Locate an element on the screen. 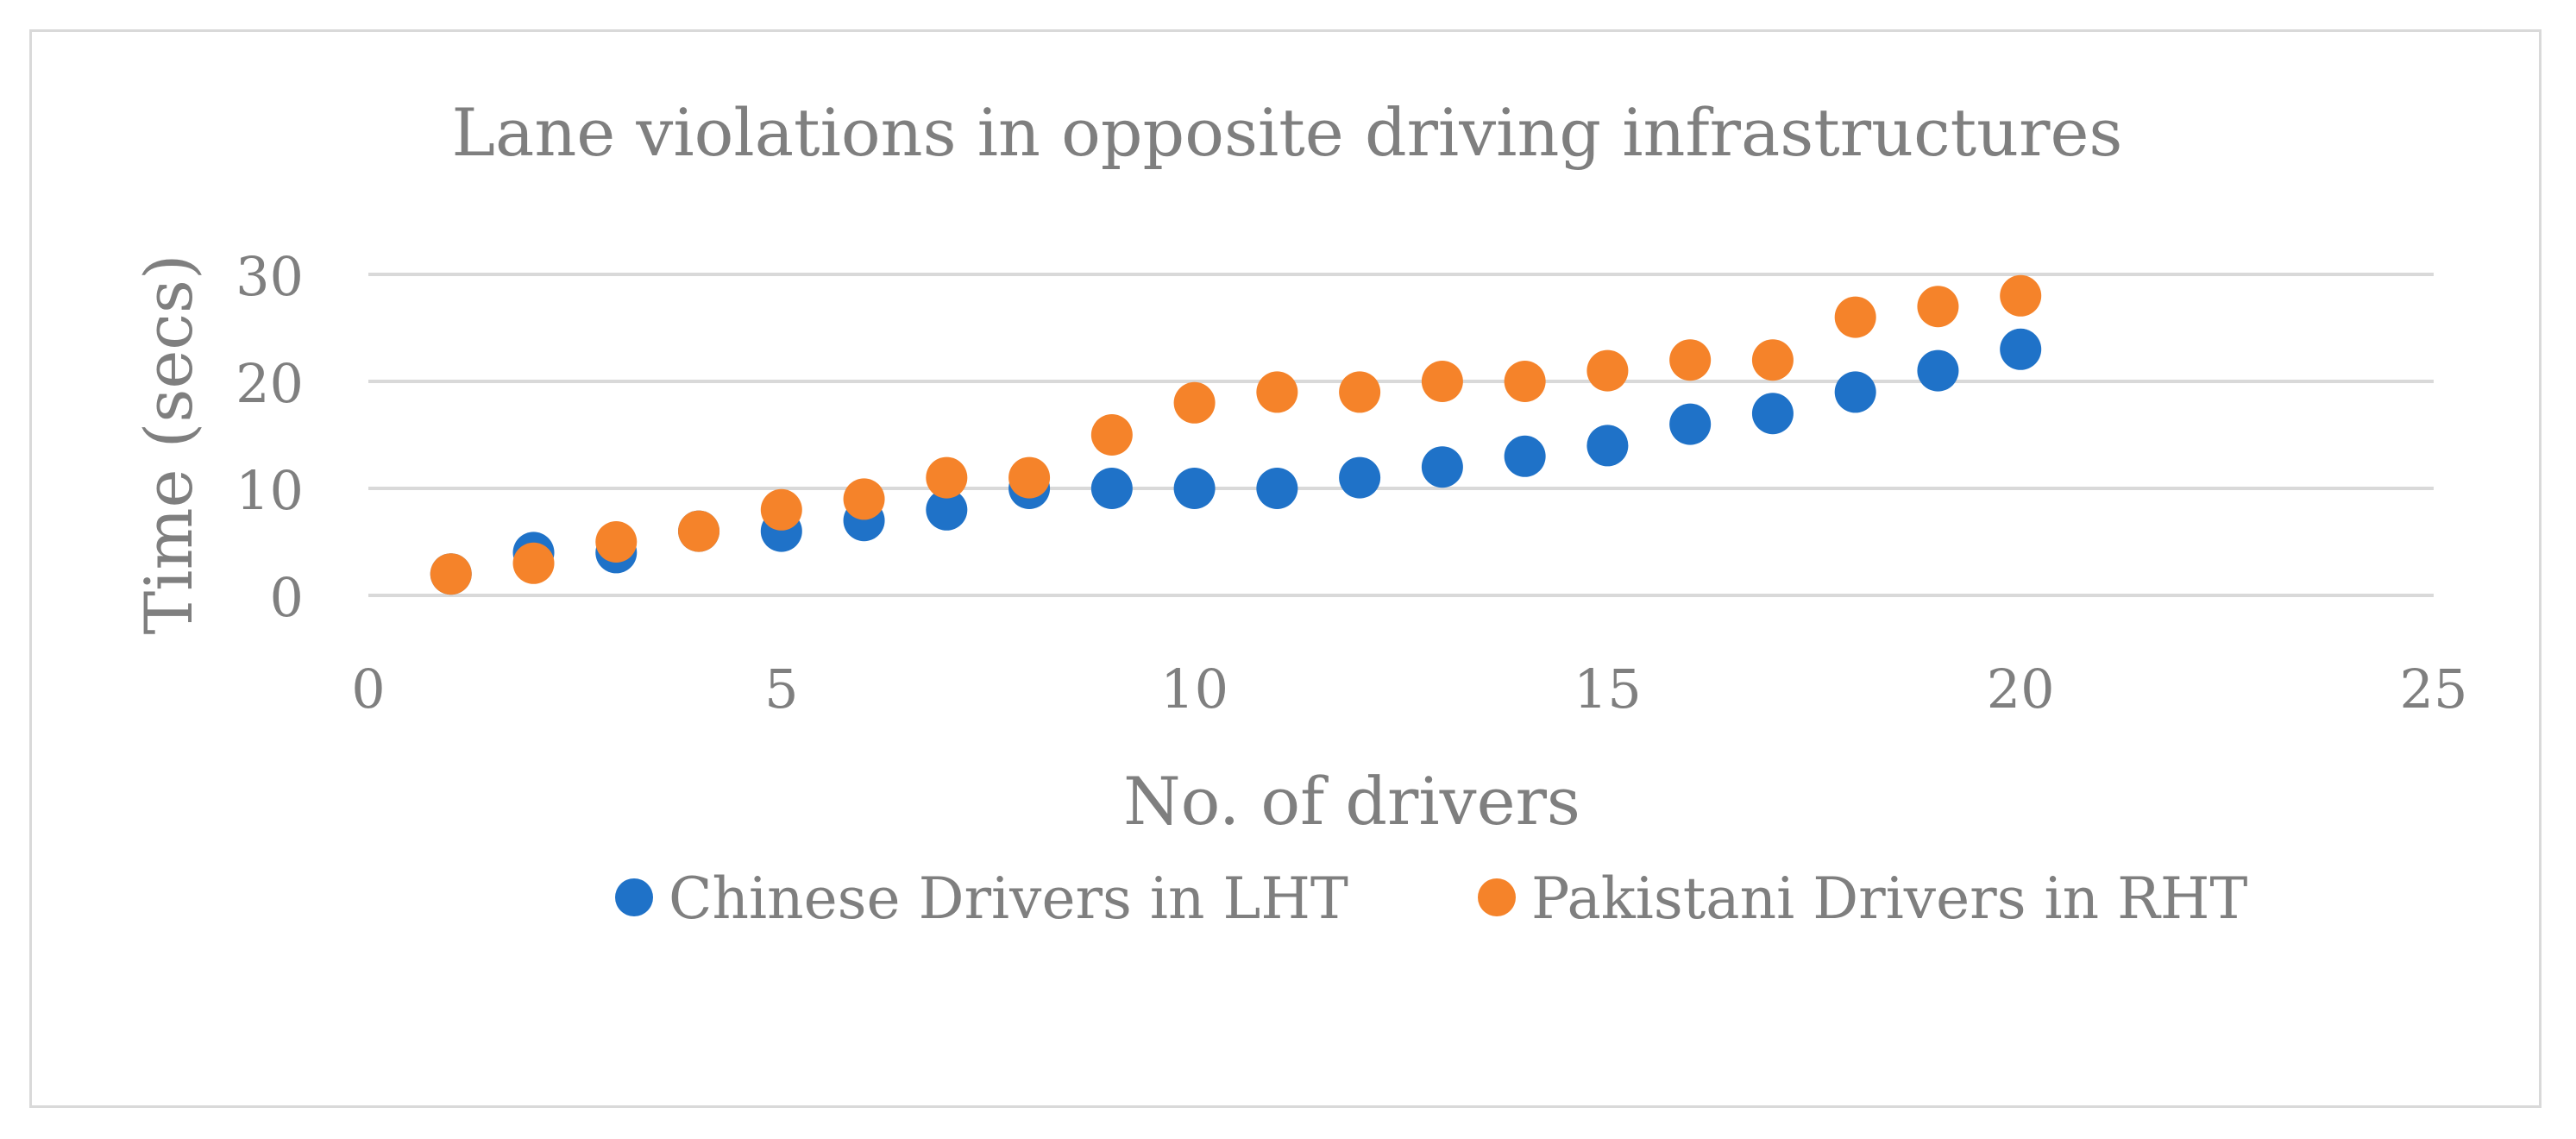 This screenshot has width=2576, height=1139. legend-marker-pakistani is located at coordinates (1497, 897).